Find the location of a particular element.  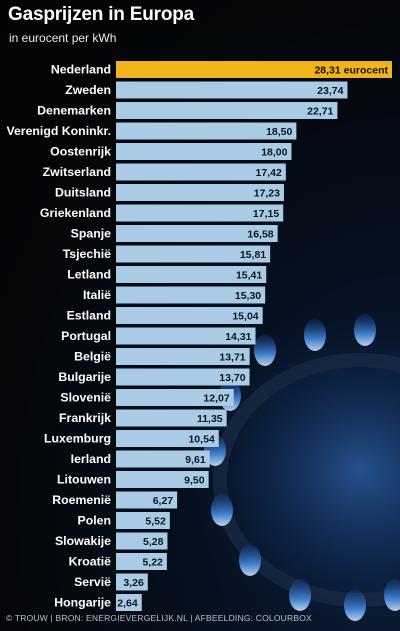

category-label: België is located at coordinates (92, 357).